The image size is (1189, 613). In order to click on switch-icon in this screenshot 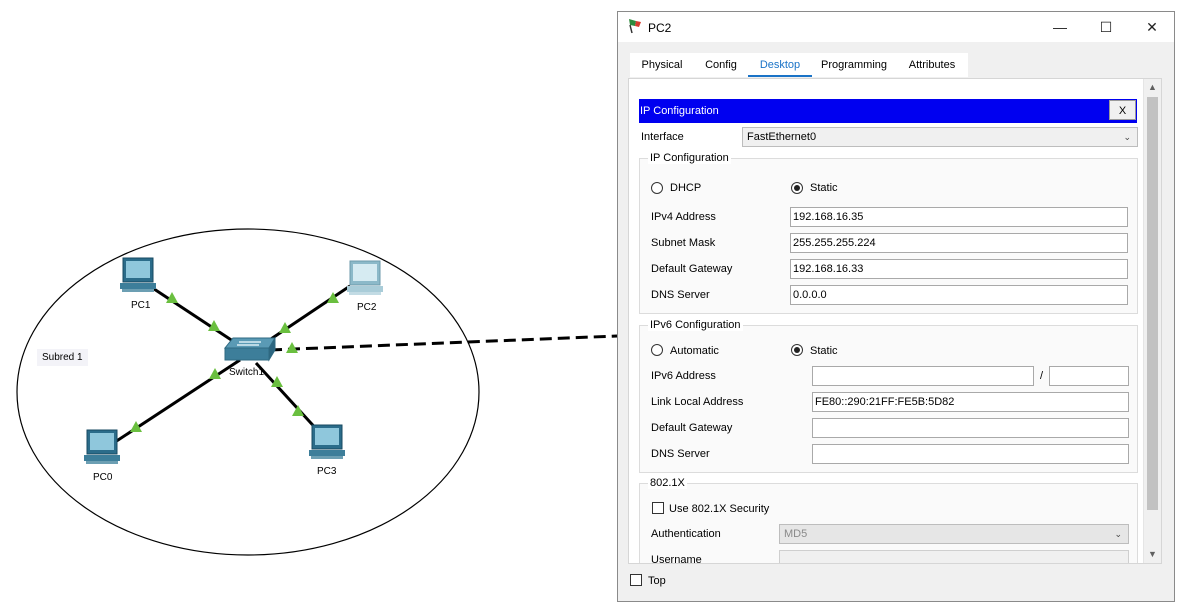, I will do `click(249, 349)`.